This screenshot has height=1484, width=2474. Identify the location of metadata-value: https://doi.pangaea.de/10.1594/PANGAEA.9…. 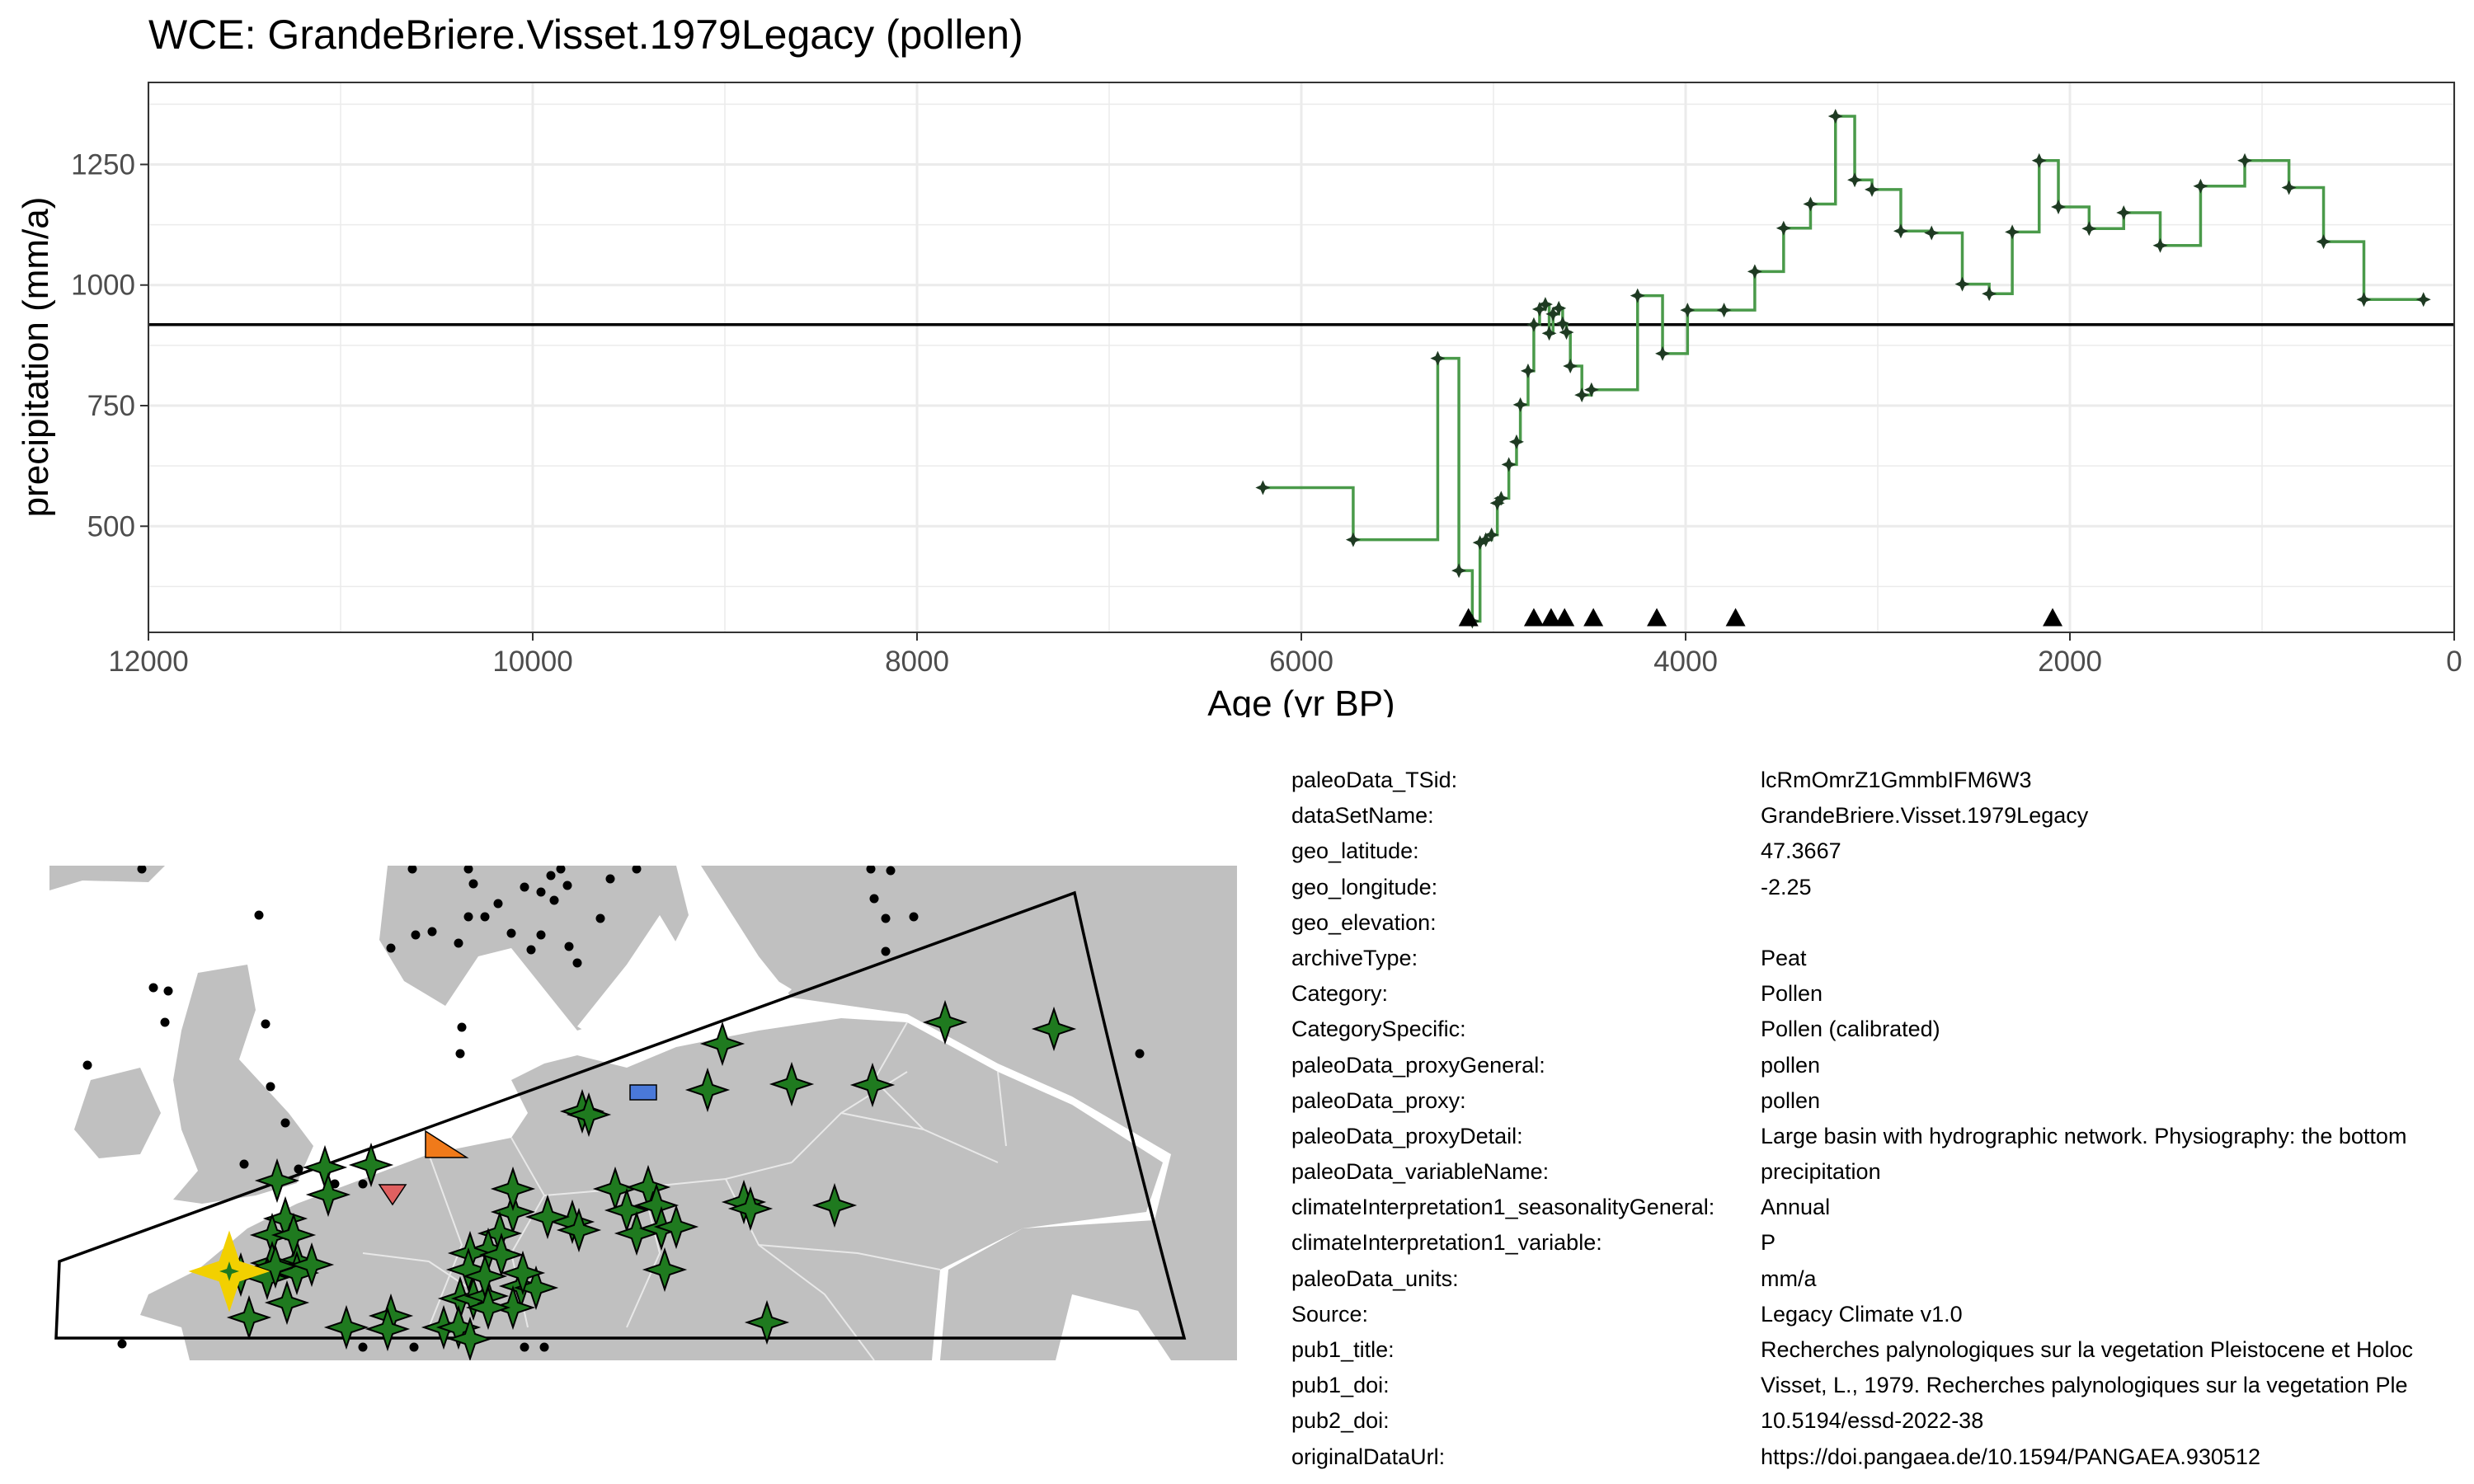
(2010, 1456).